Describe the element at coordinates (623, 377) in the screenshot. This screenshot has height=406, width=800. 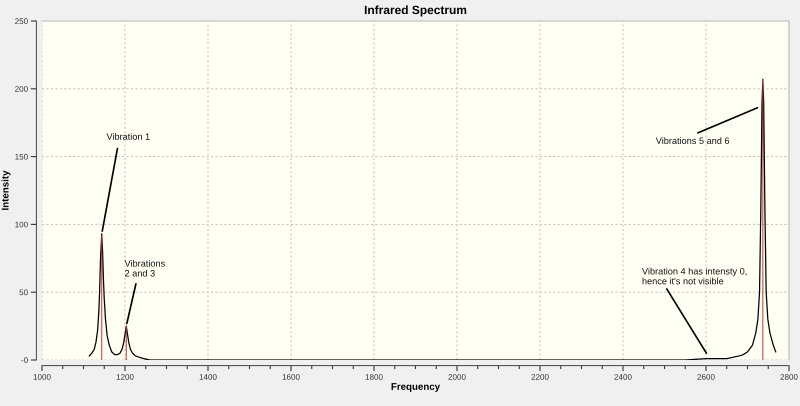
I see `x-tick-label: 2400` at that location.